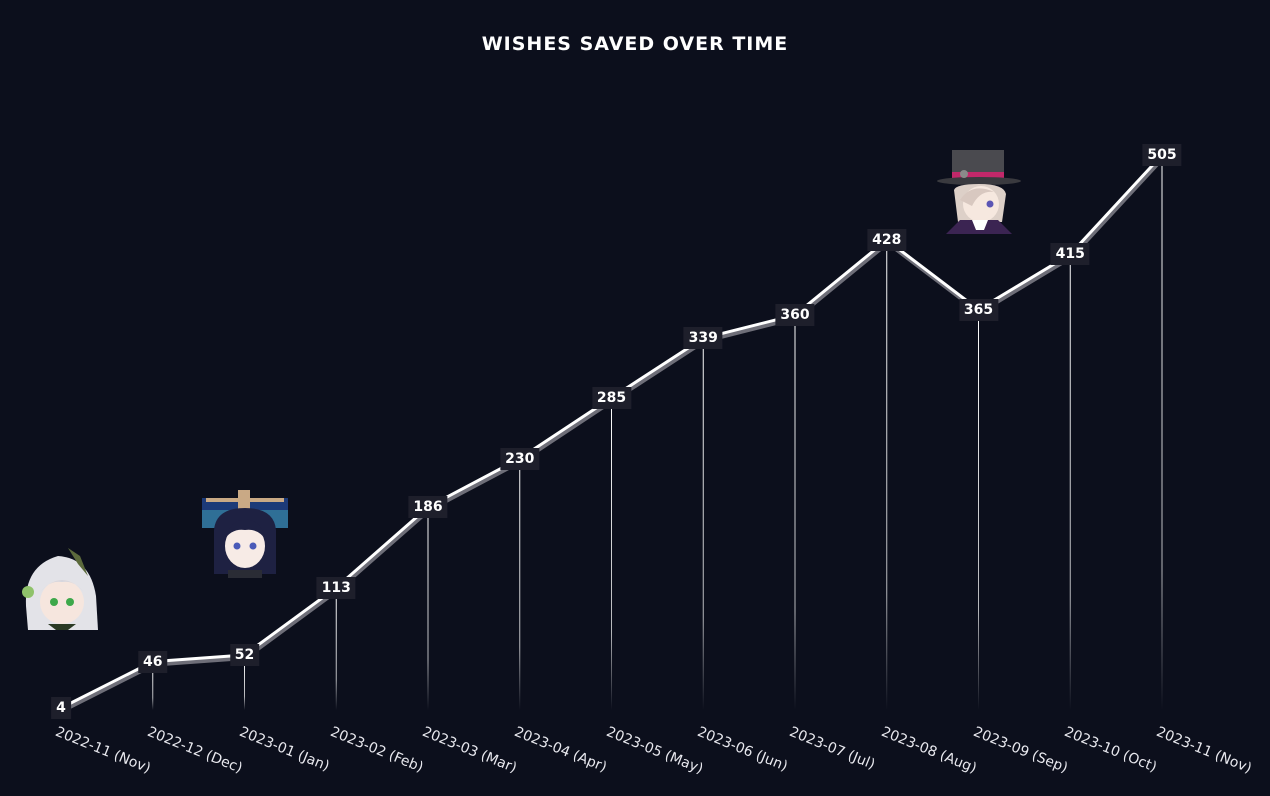  What do you see at coordinates (635, 44) in the screenshot?
I see `chart-title: WISHES SAVED OVER TIME` at bounding box center [635, 44].